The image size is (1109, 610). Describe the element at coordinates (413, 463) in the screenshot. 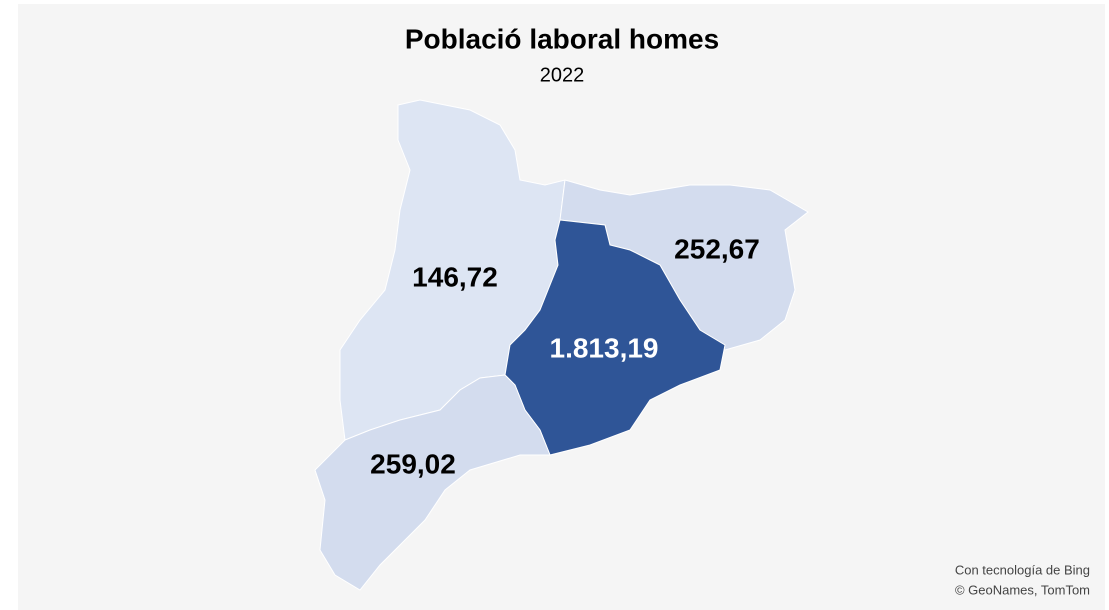

I see `data-label: 259,02` at that location.